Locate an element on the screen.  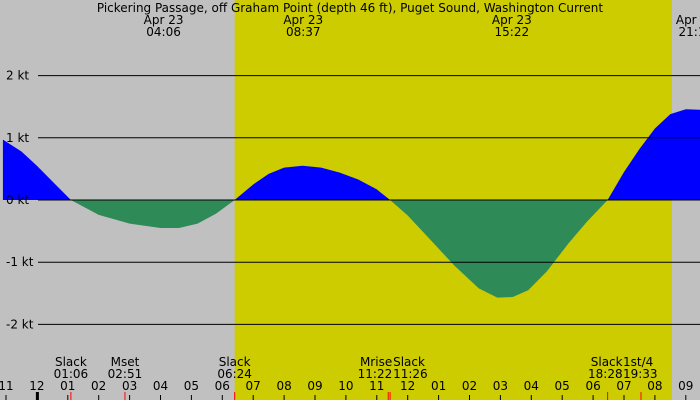
midnight-marker is located at coordinates (37, 396).